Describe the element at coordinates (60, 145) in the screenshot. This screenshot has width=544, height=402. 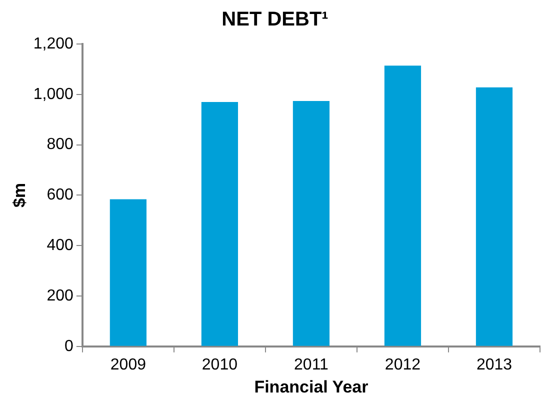
I see `y-tick-label: 800` at that location.